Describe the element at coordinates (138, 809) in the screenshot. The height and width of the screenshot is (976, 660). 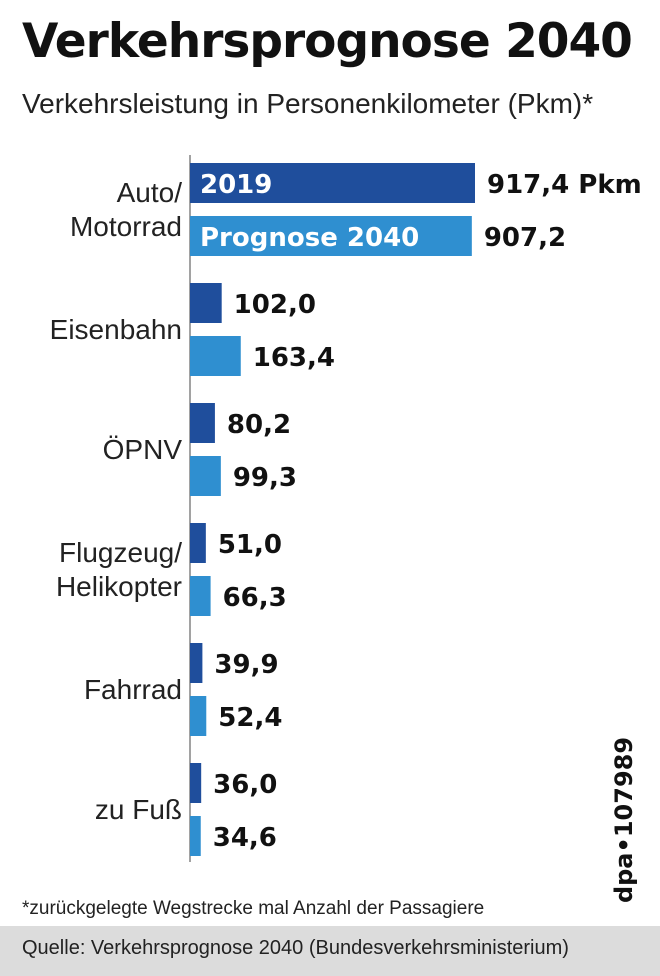
I see `category-label: zu Fuß` at that location.